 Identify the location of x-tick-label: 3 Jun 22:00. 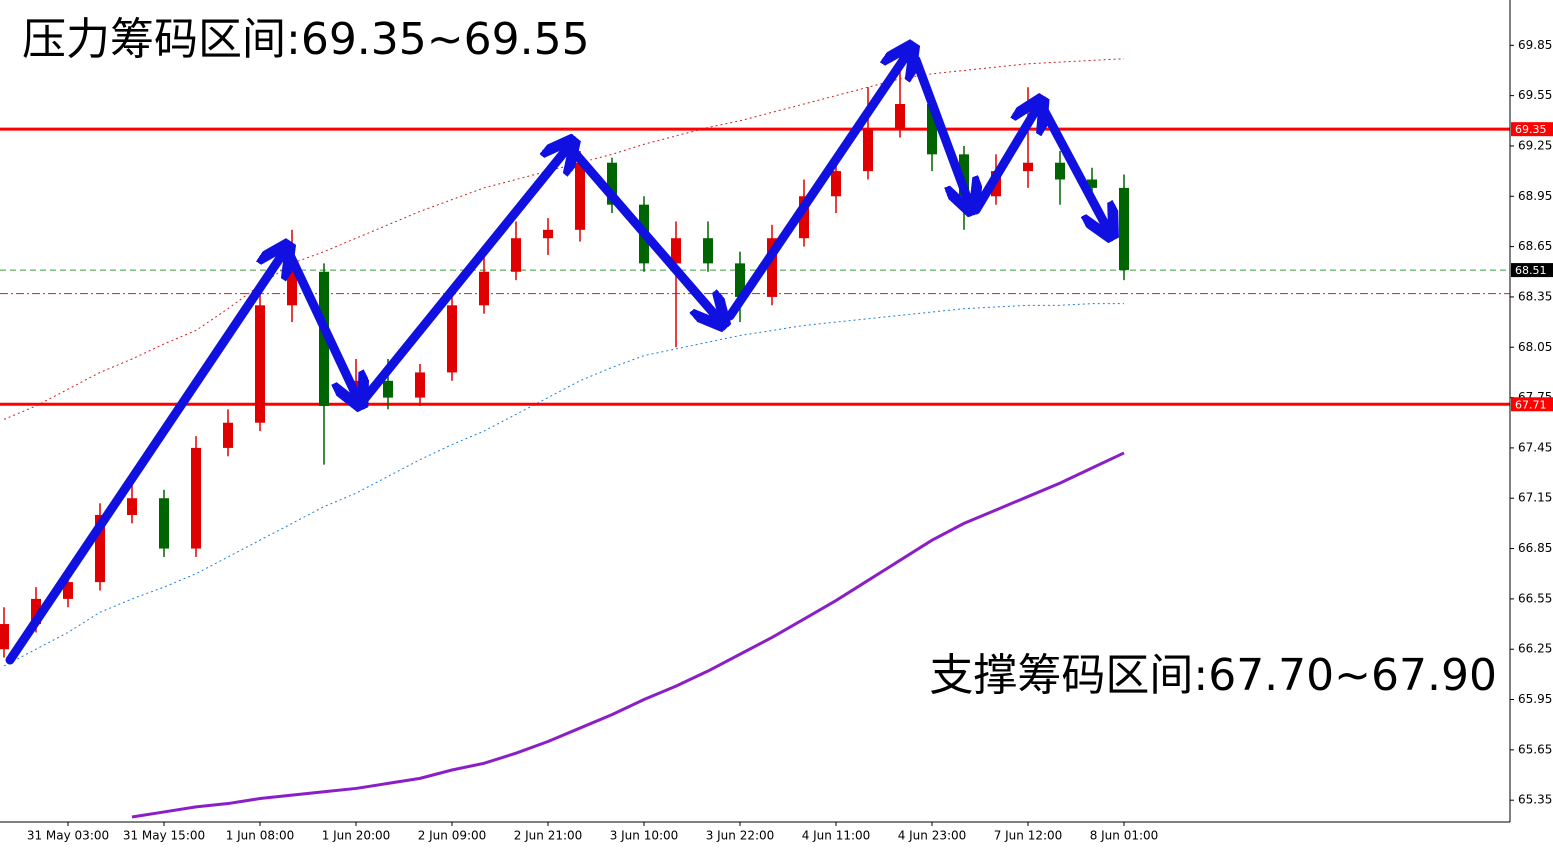
(740, 836).